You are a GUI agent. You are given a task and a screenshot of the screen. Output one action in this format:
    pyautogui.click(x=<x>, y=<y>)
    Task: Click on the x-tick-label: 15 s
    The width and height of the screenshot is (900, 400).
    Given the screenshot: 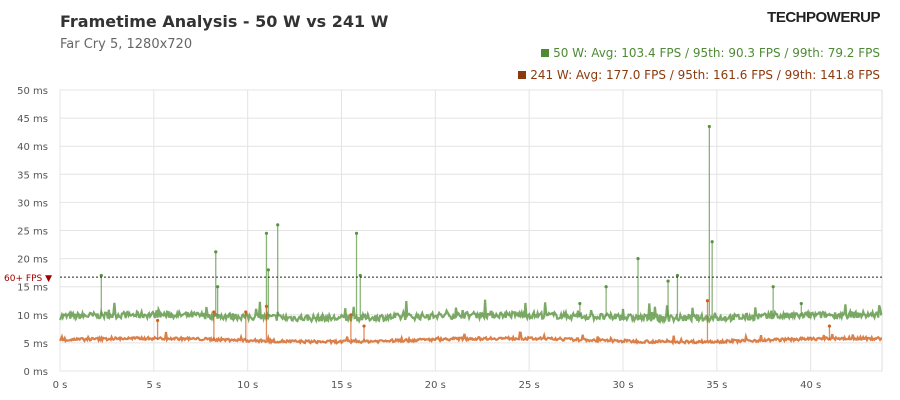 What is the action you would take?
    pyautogui.click(x=341, y=385)
    